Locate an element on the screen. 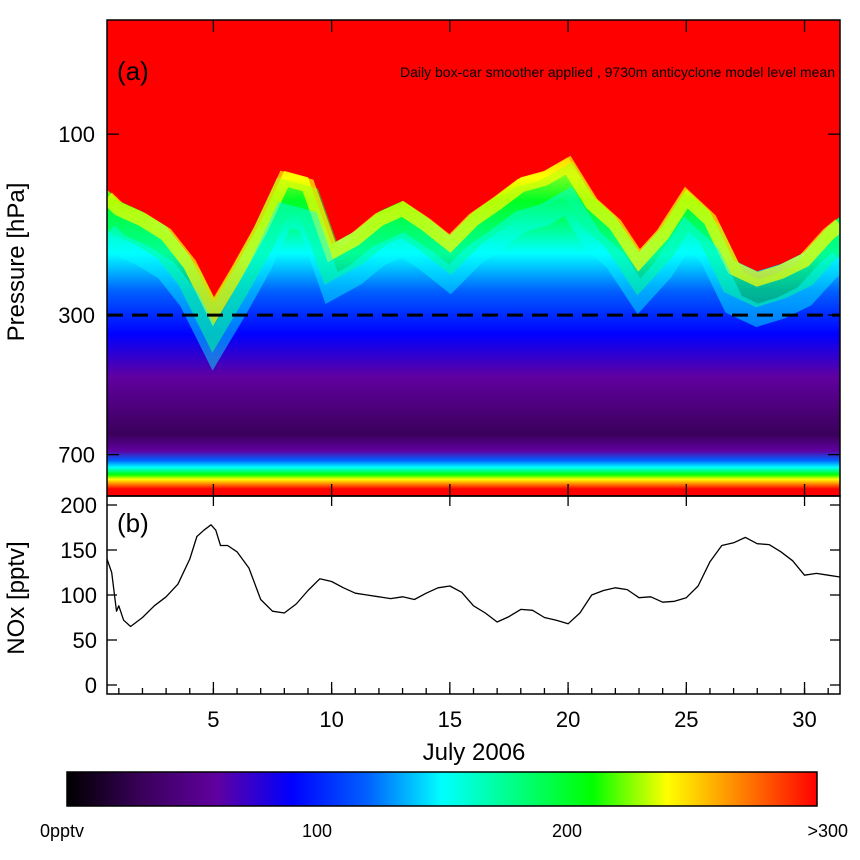 The height and width of the screenshot is (860, 860). x-tick-label: 20 is located at coordinates (568, 719).